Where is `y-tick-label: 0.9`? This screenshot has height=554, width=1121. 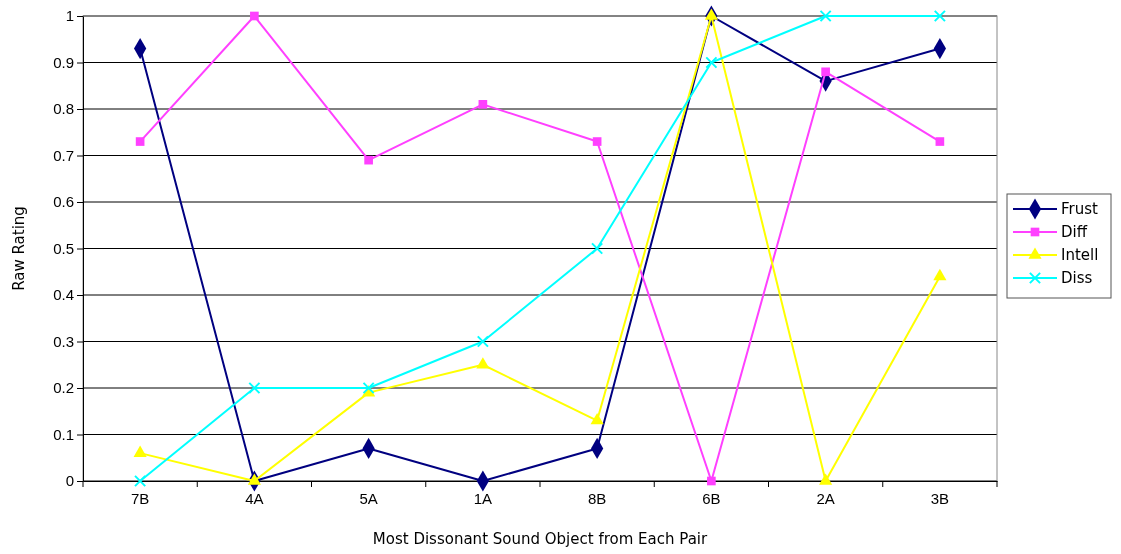 y-tick-label: 0.9 is located at coordinates (63, 62).